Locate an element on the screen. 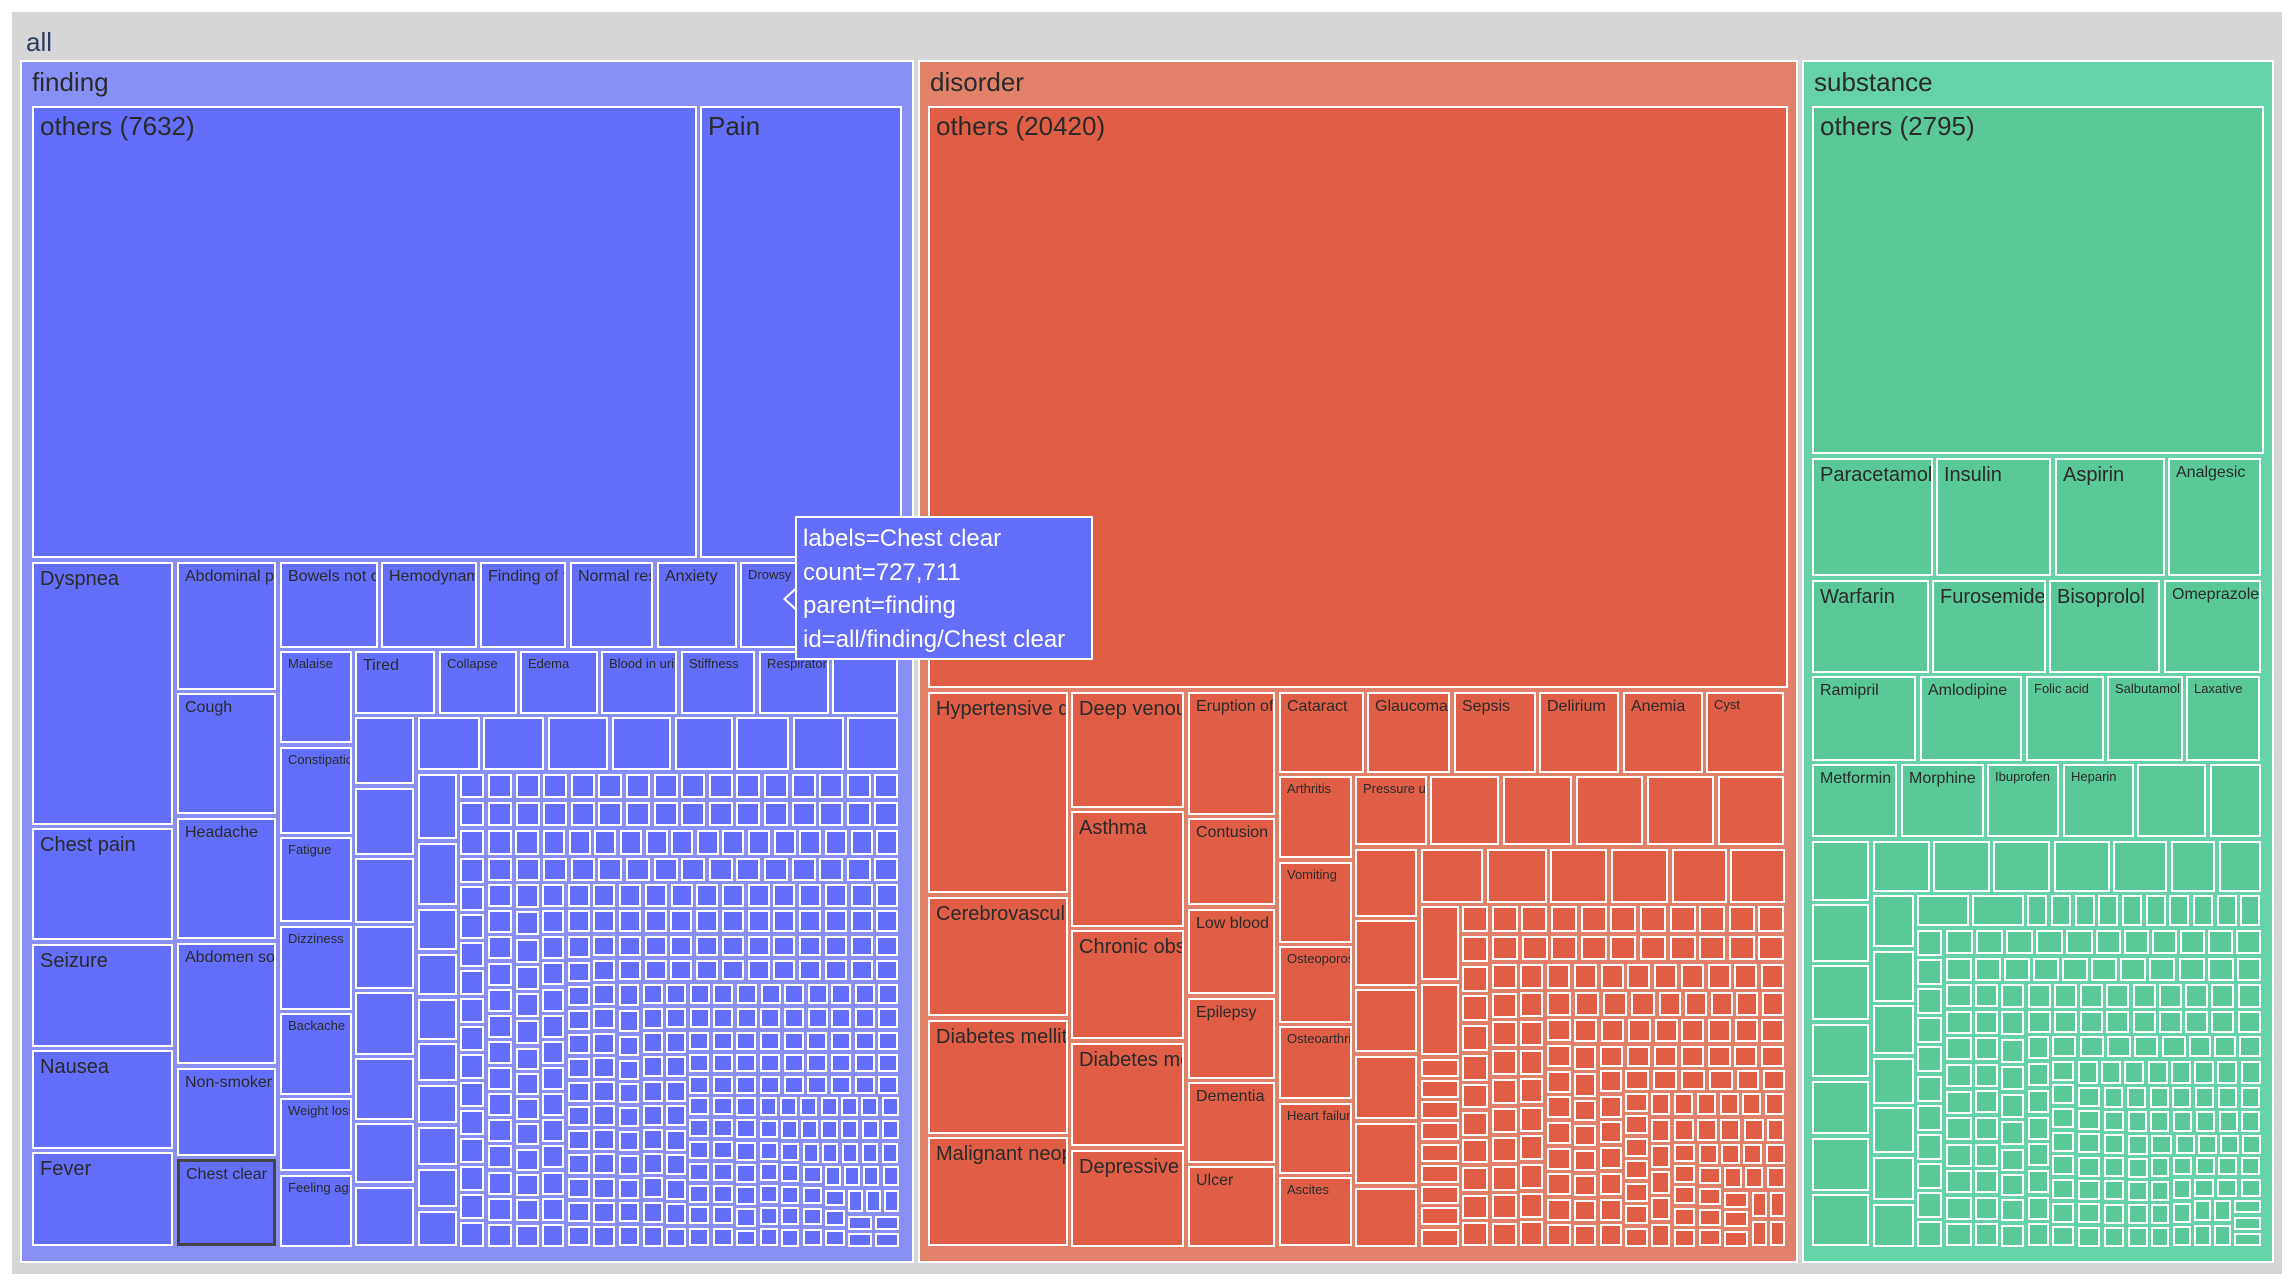  tile-pleural-effusion is located at coordinates (1639, 876).